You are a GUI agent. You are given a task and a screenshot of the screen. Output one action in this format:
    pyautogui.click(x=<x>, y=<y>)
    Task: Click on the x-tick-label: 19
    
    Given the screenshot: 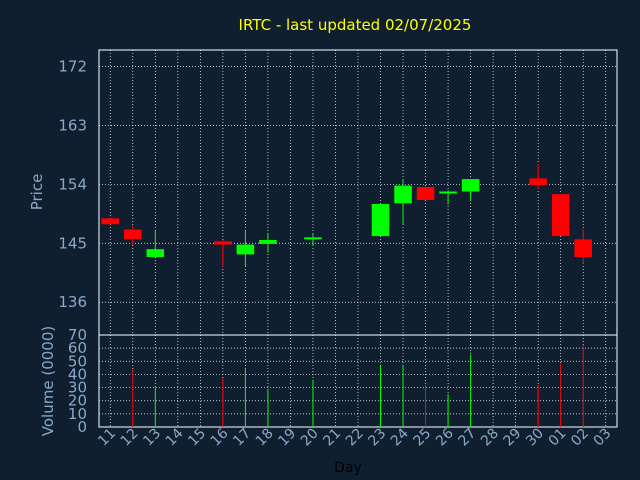 What is the action you would take?
    pyautogui.click(x=287, y=438)
    